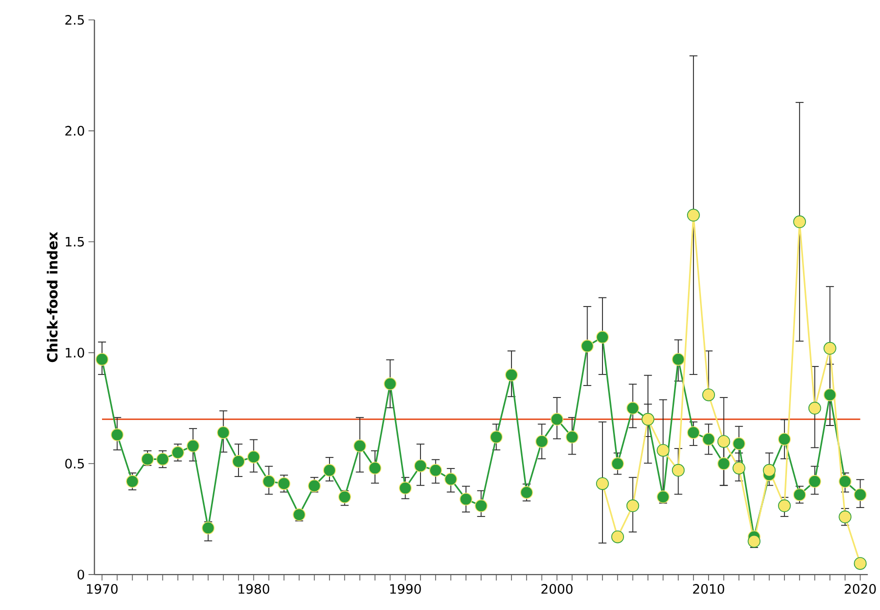 Image resolution: width=880 pixels, height=610 pixels. Describe the element at coordinates (557, 589) in the screenshot. I see `x-tick-label: 2000` at that location.